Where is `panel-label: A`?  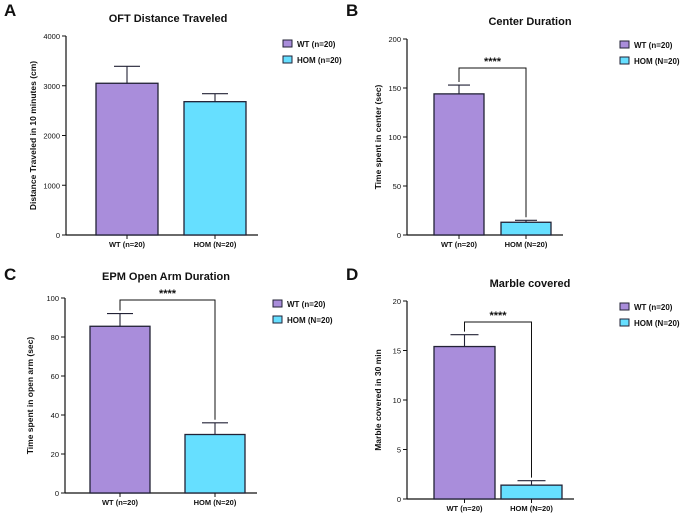
panel-label: A is located at coordinates (10, 10).